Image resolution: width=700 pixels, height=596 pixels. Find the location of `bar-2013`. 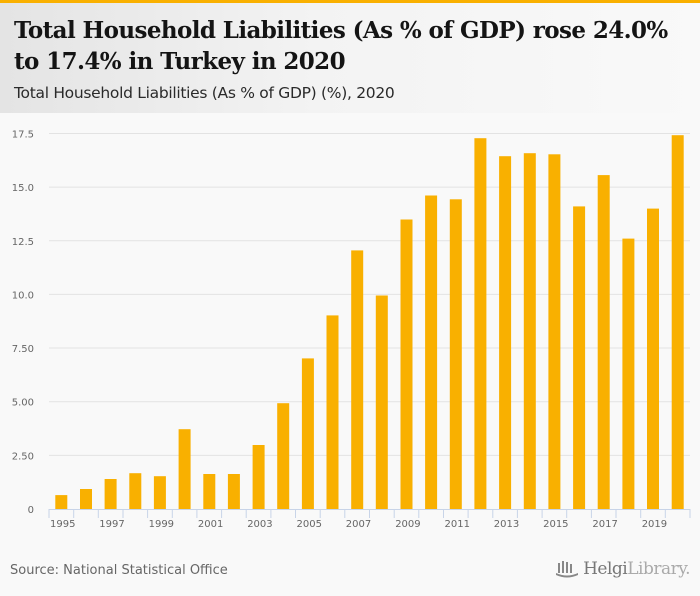

bar-2013 is located at coordinates (505, 332).